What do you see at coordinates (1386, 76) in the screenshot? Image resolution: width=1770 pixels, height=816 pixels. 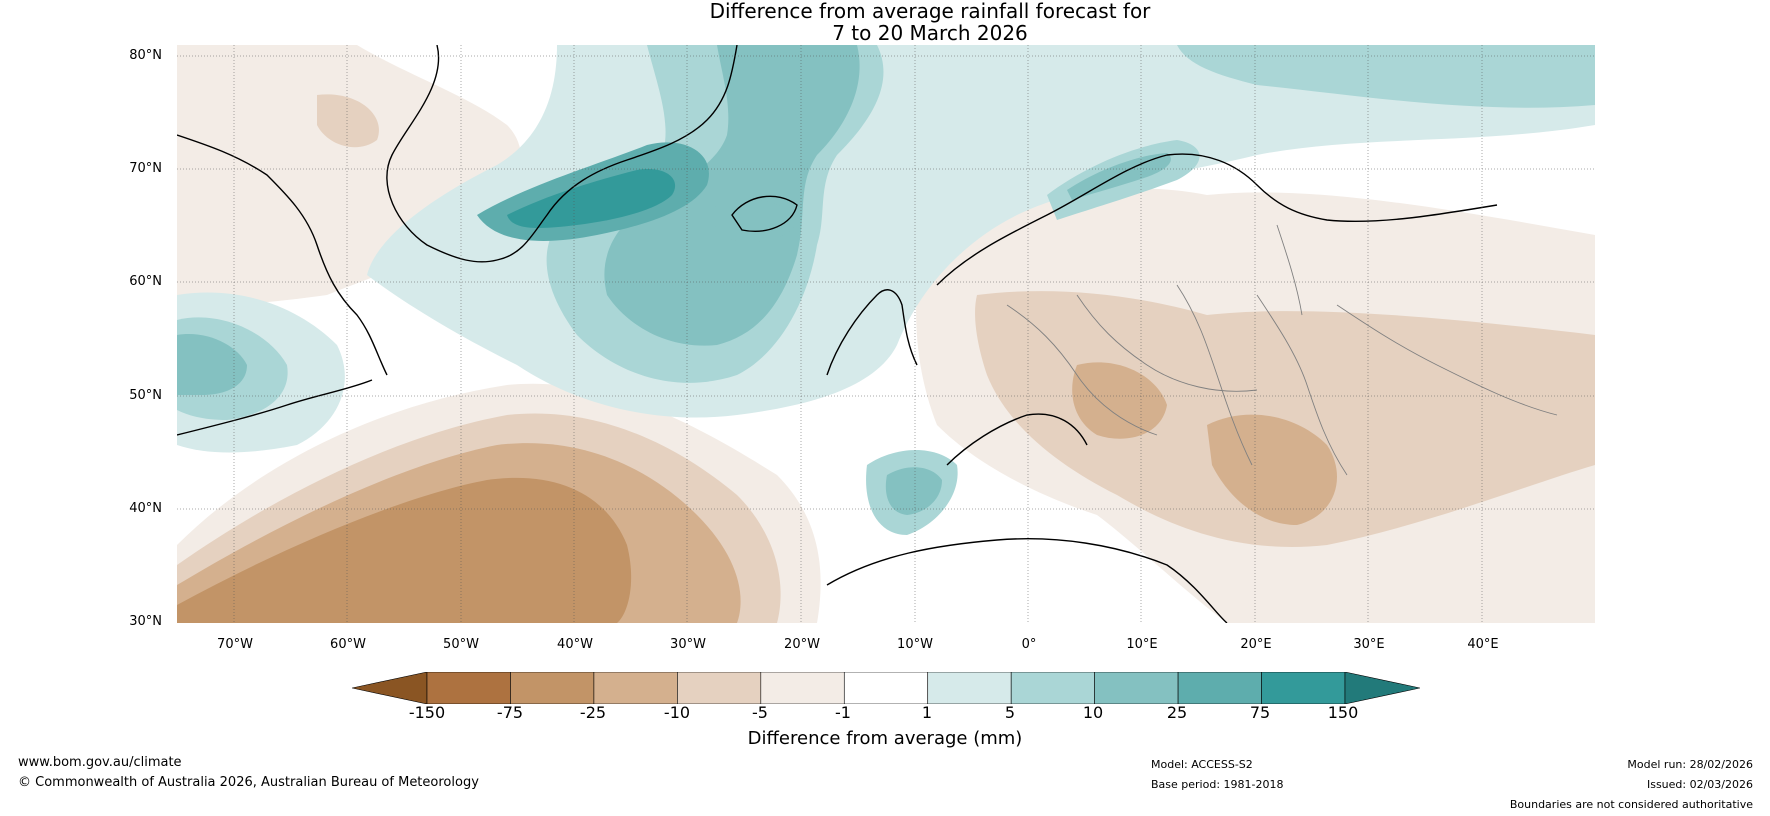 I see `wet-region-svalbard` at bounding box center [1386, 76].